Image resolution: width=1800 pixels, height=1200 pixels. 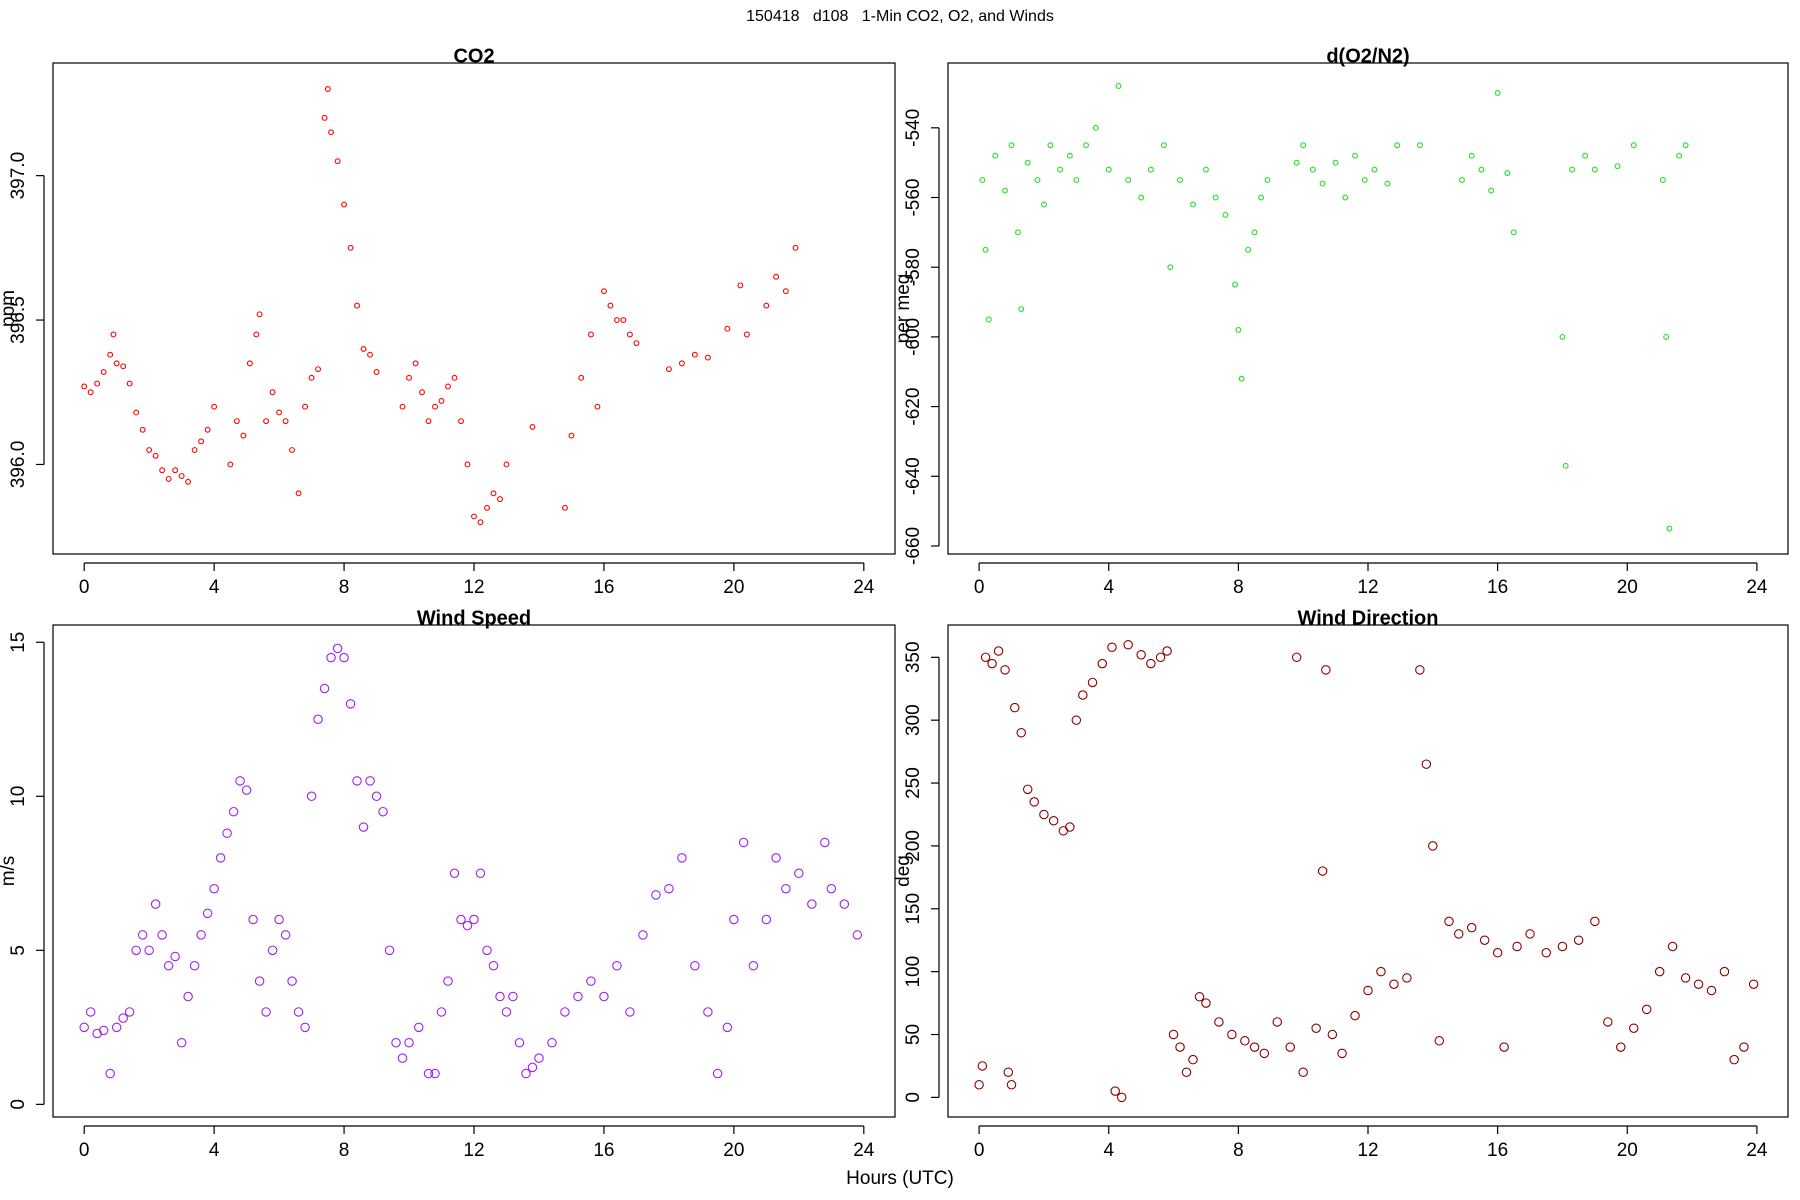 I want to click on y-tick-label: 10, so click(x=18, y=796).